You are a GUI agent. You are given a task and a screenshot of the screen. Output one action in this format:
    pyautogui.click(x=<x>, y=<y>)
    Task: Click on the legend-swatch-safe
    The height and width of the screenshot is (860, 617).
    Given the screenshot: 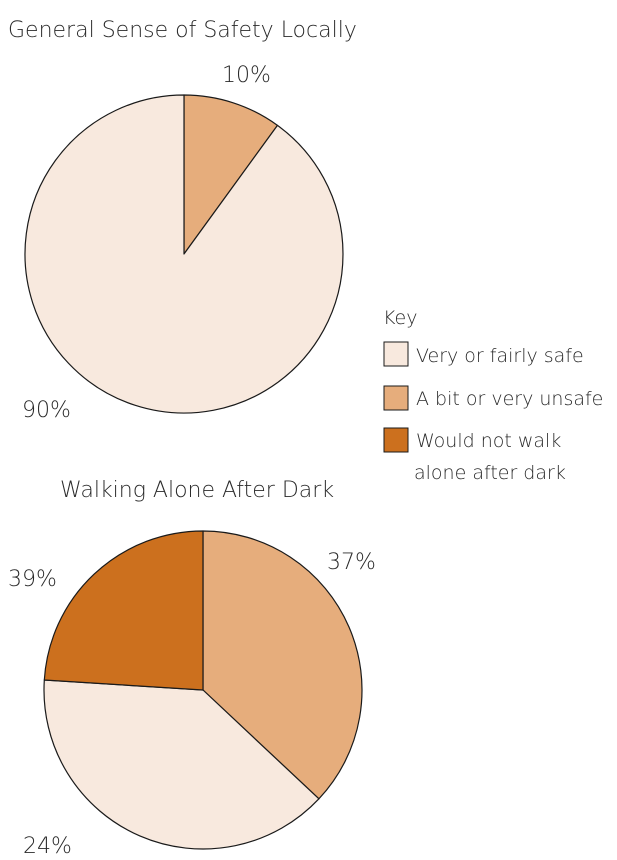 What is the action you would take?
    pyautogui.click(x=396, y=354)
    